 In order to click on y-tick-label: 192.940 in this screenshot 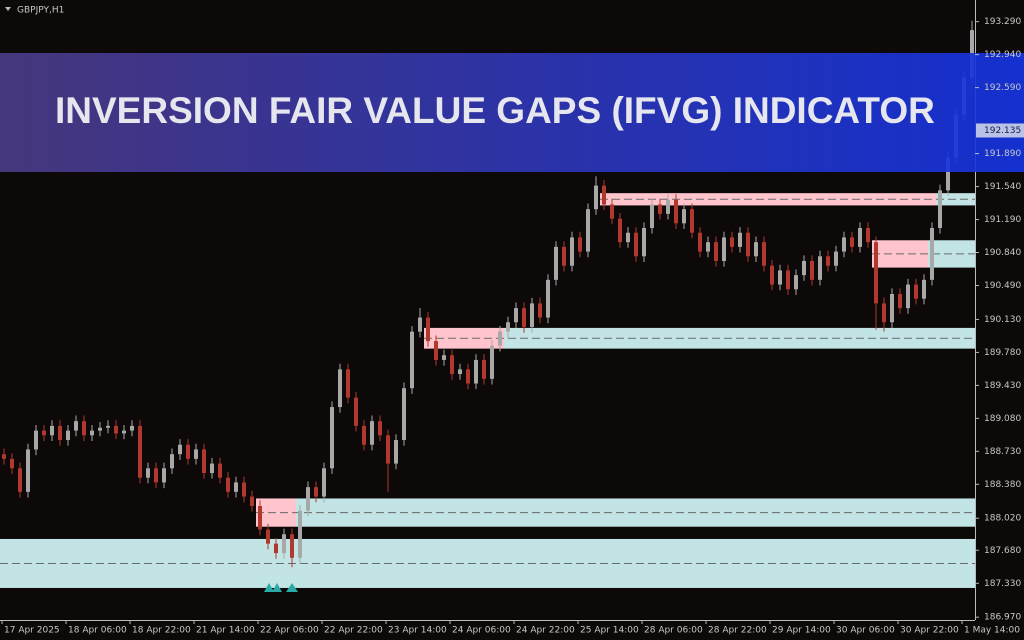, I will do `click(1002, 55)`.